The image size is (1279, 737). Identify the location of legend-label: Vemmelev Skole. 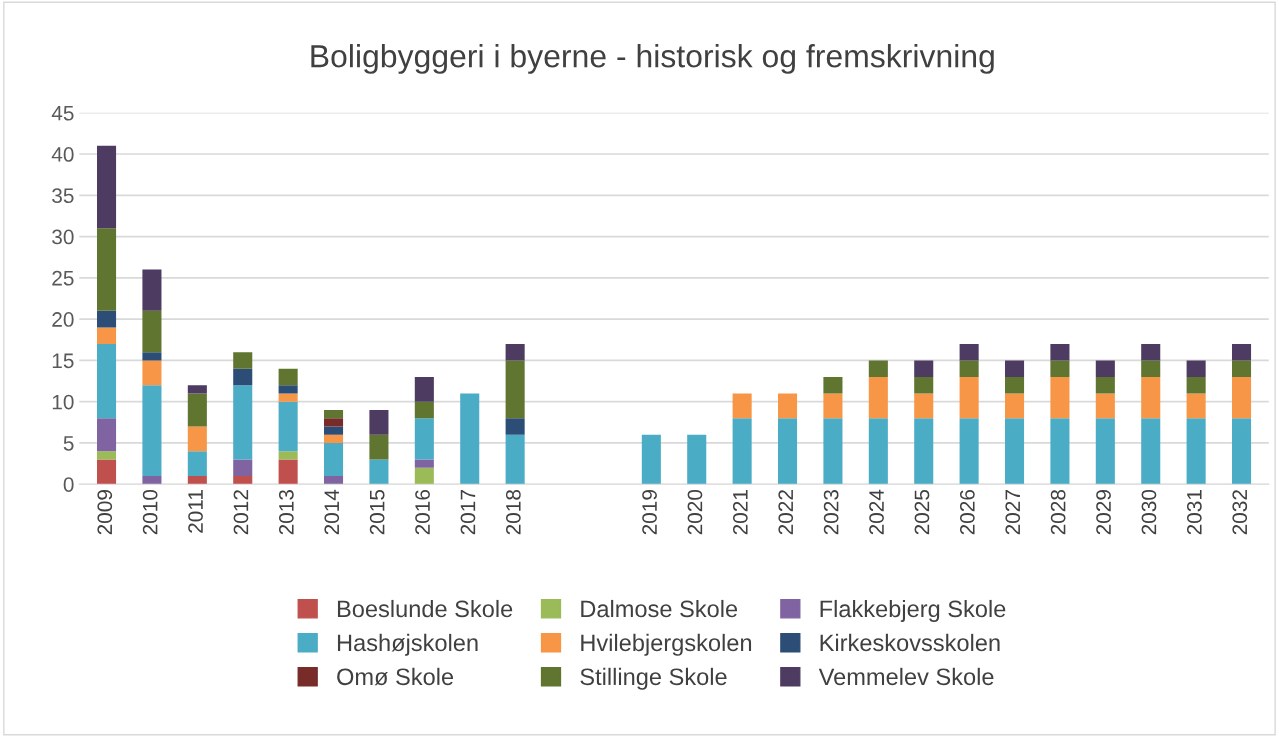
(906, 676).